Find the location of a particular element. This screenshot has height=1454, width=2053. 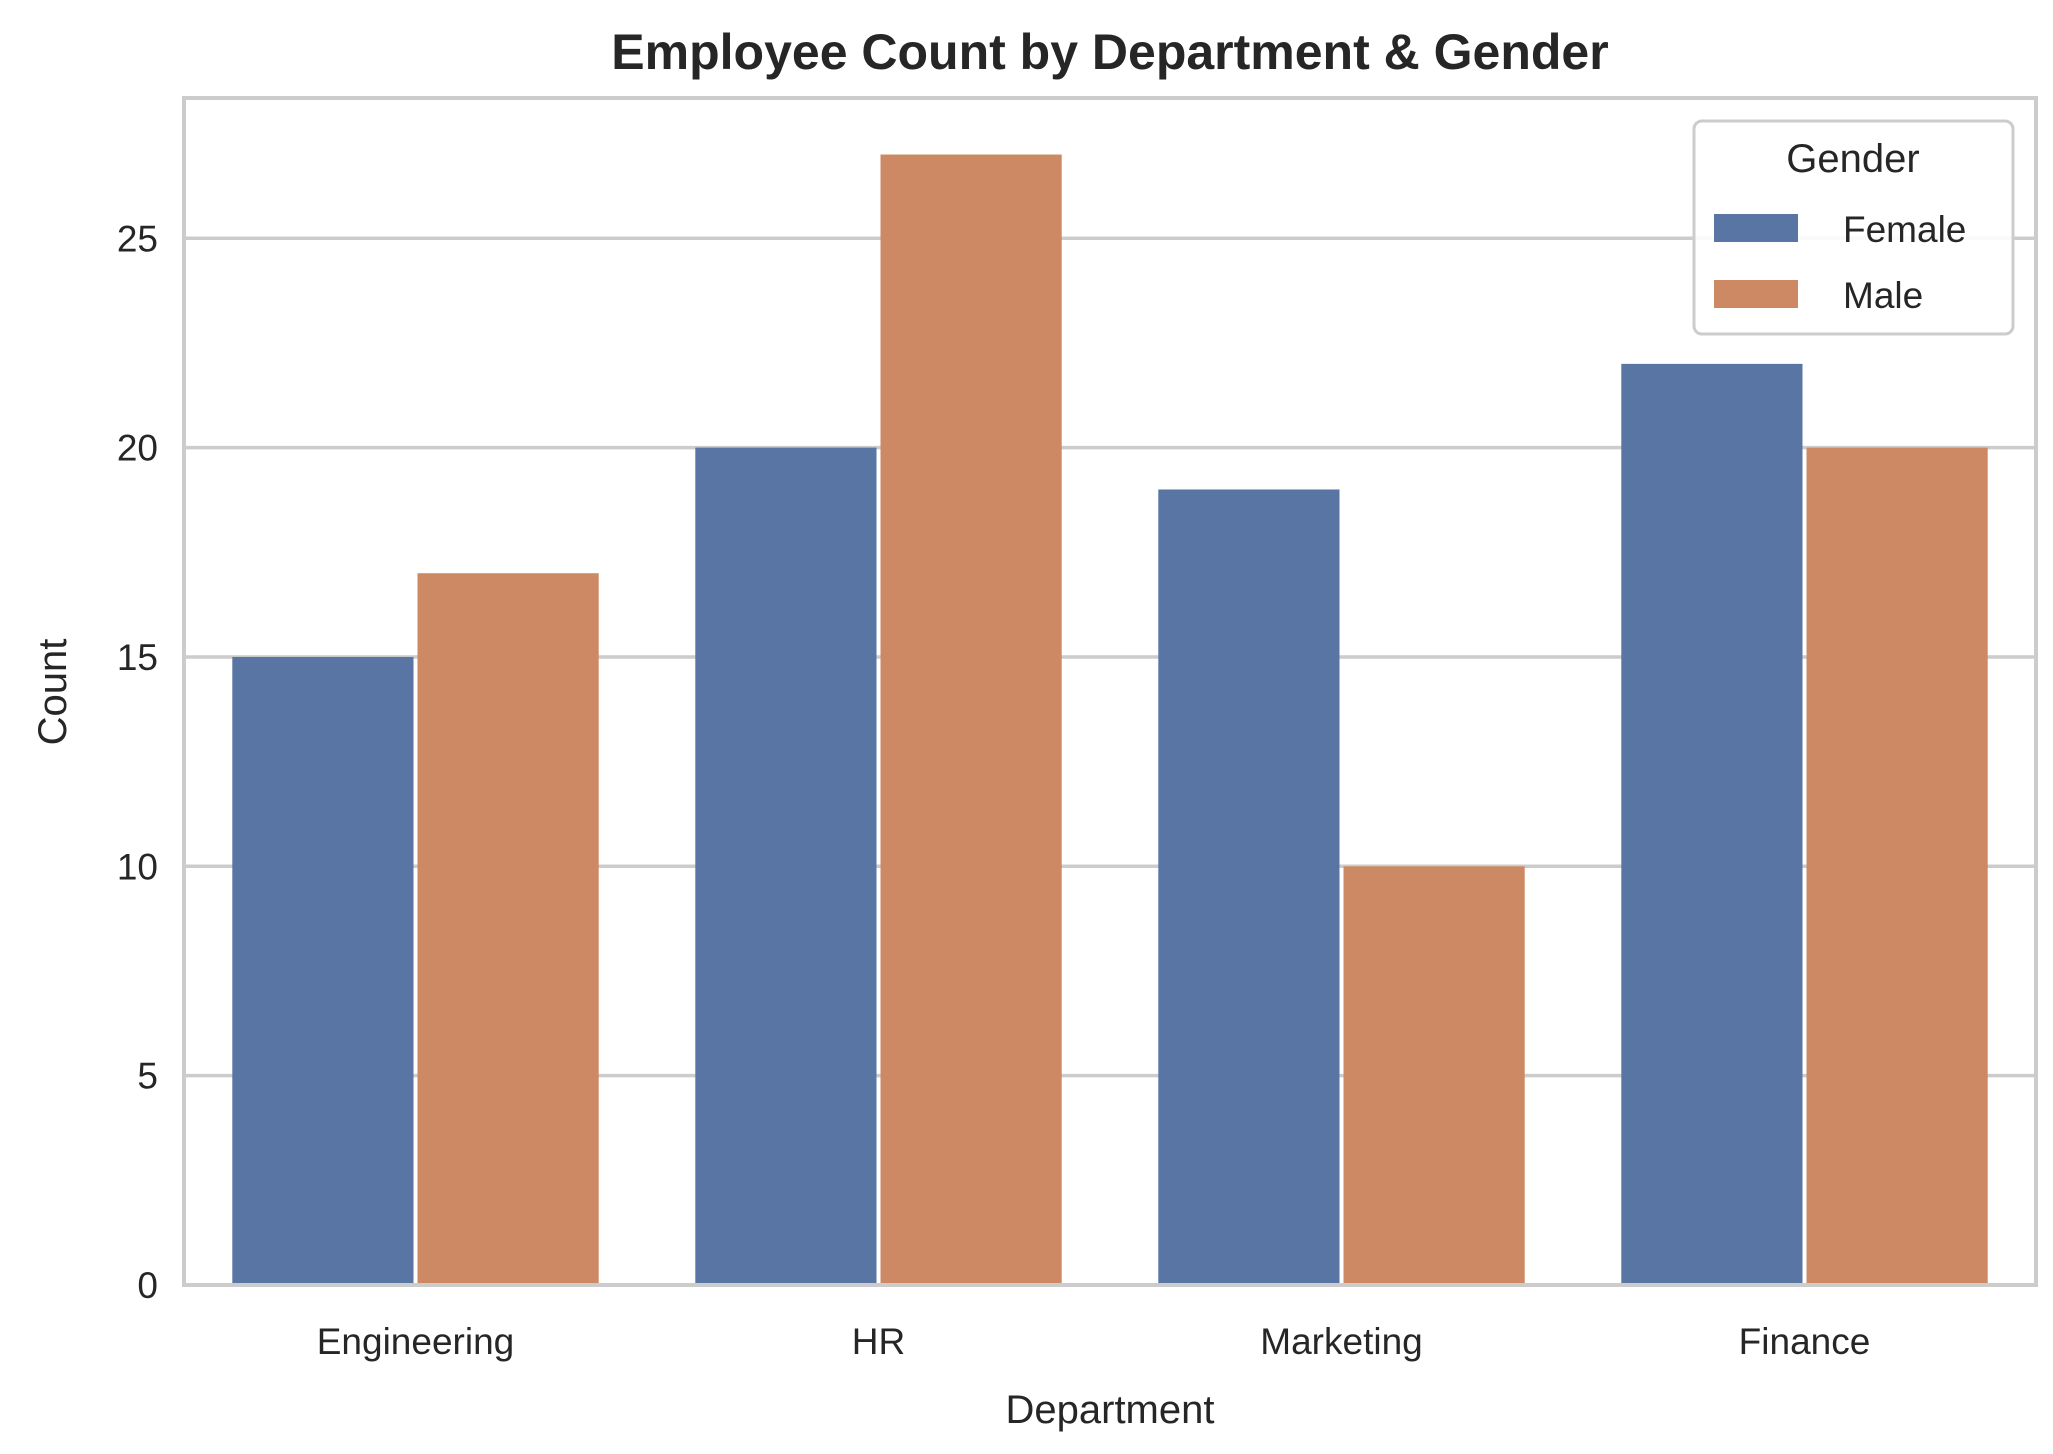

bar-male-engineering is located at coordinates (508, 929).